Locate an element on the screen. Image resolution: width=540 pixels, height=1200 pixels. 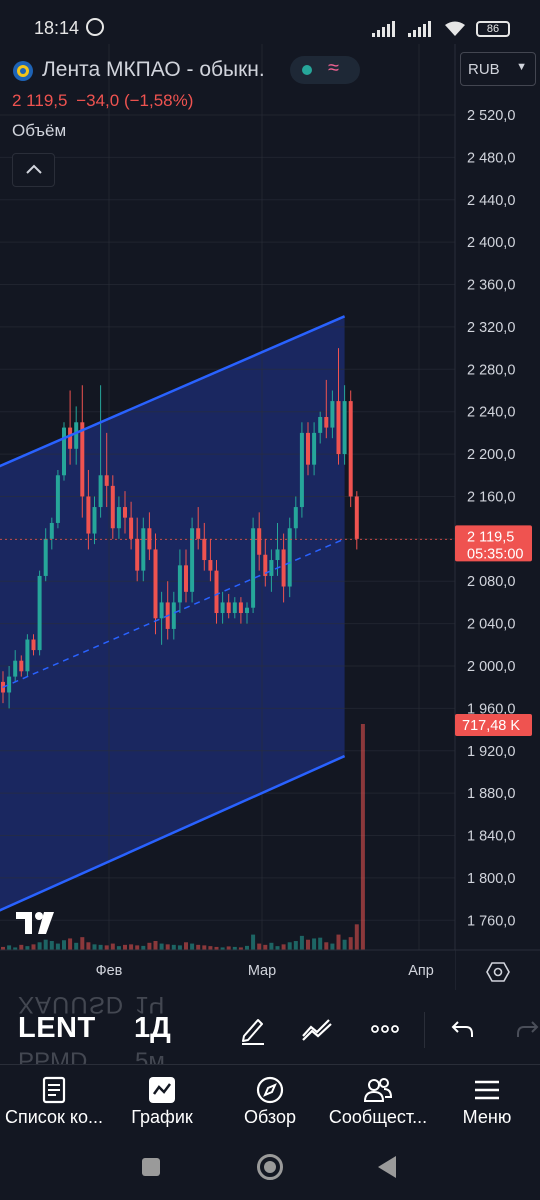
time-axis-label: Апр is located at coordinates (421, 971).